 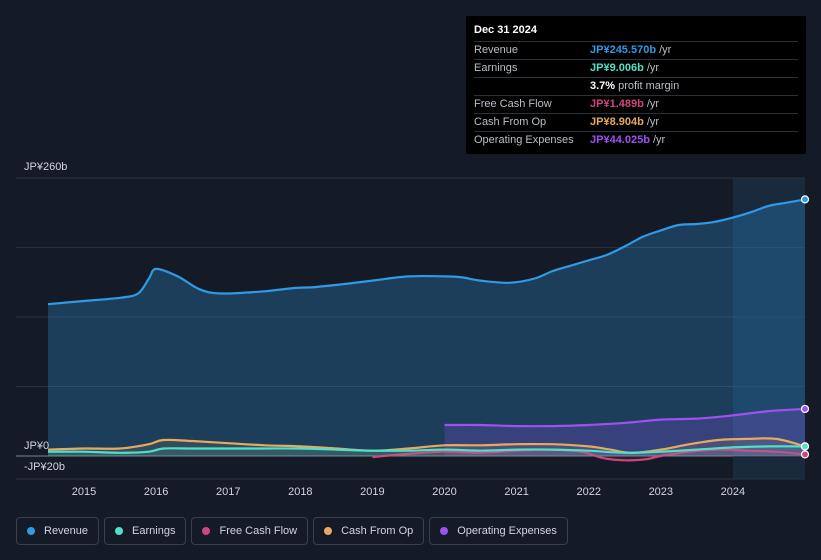 I want to click on tooltip-row-value: JP¥44.025b, so click(x=620, y=140).